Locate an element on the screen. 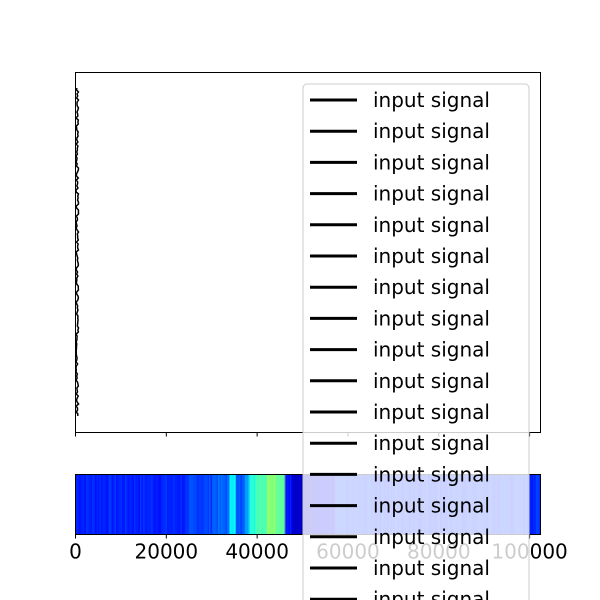  colorband-x-tick-label: 20000 is located at coordinates (167, 552).